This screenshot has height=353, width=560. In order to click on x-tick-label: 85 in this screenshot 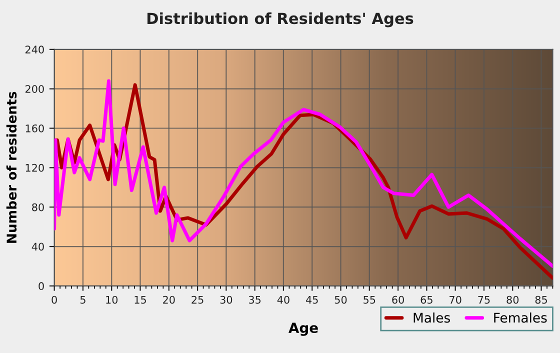, I will do `click(541, 300)`.